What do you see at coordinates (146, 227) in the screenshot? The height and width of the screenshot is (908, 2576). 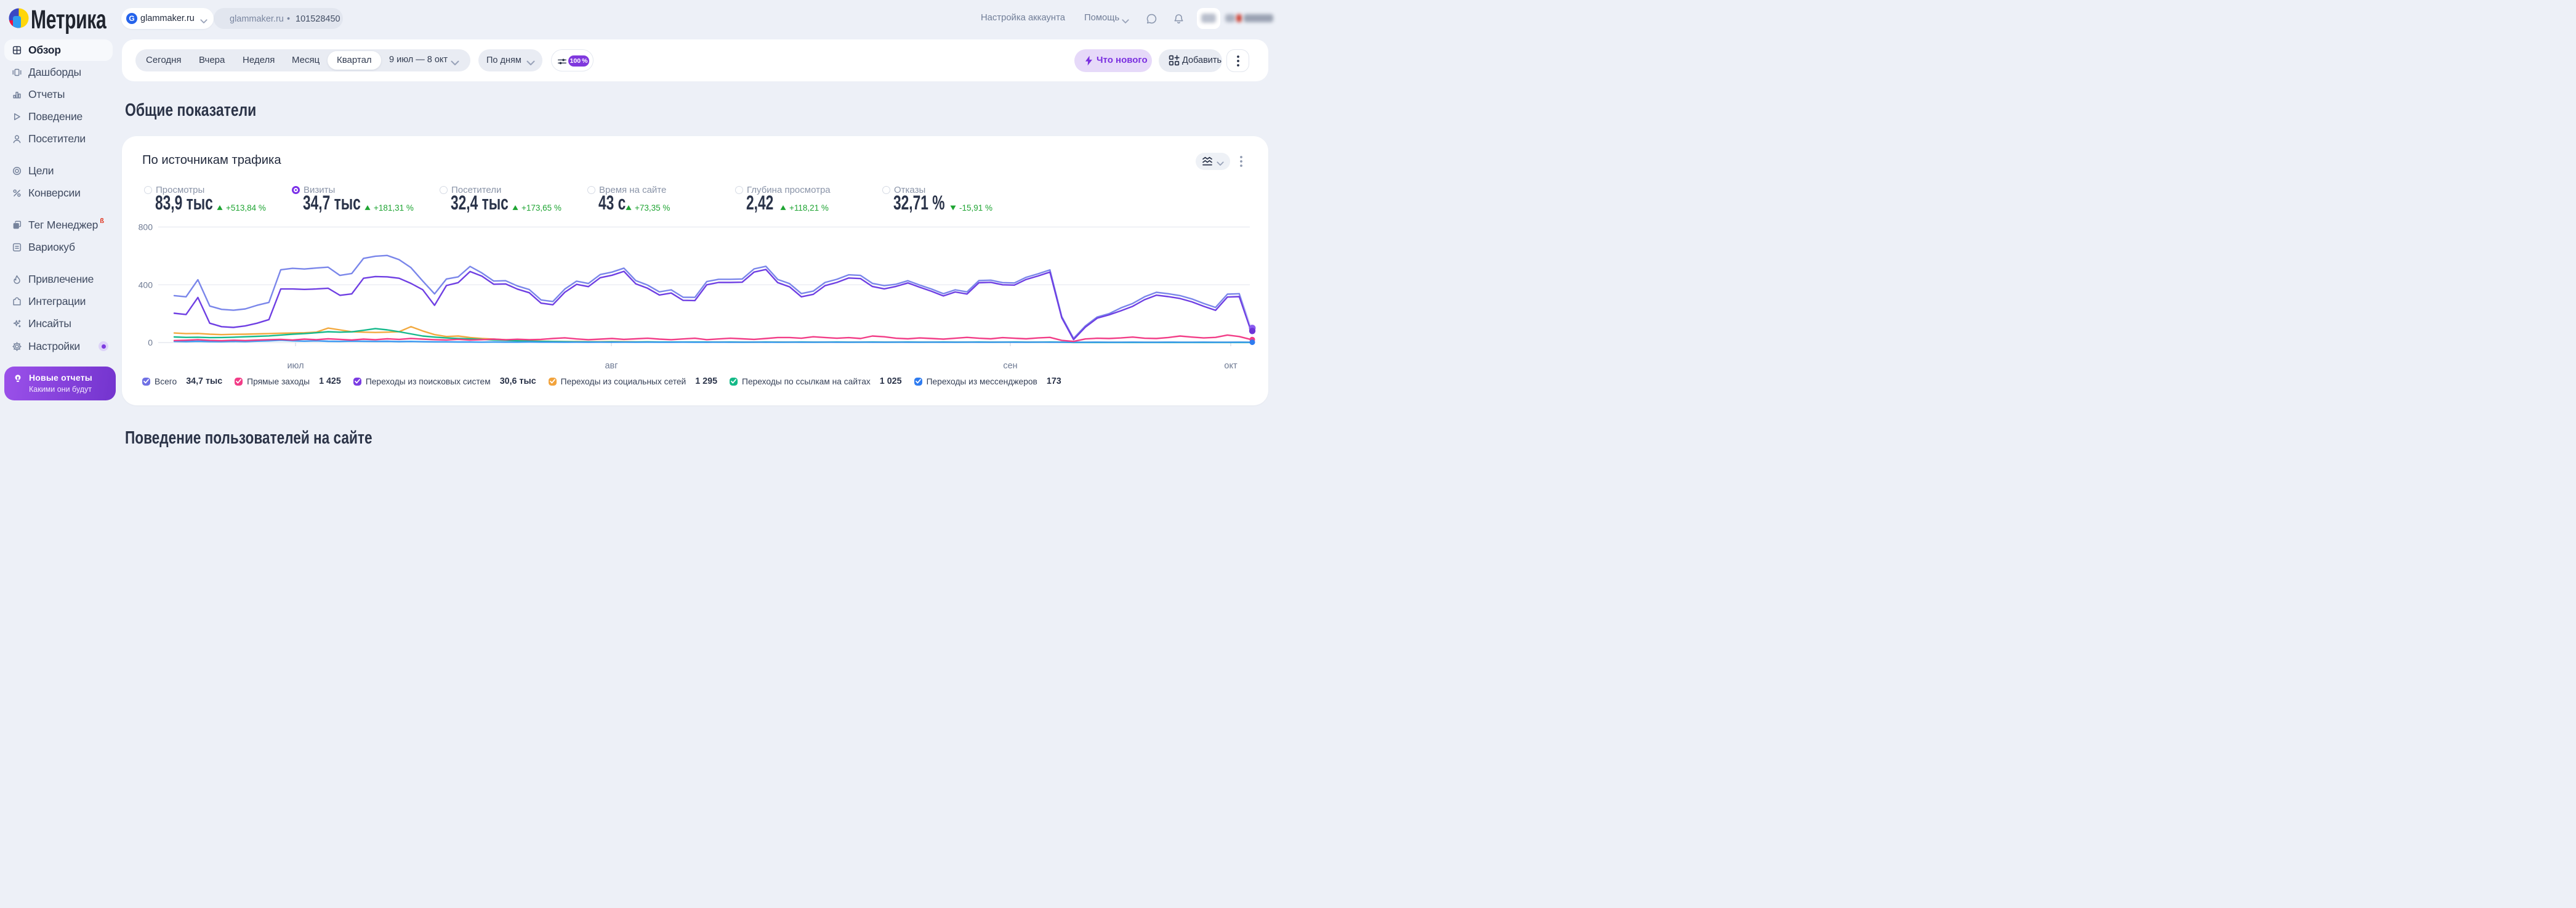 I see `svg-text: 800` at bounding box center [146, 227].